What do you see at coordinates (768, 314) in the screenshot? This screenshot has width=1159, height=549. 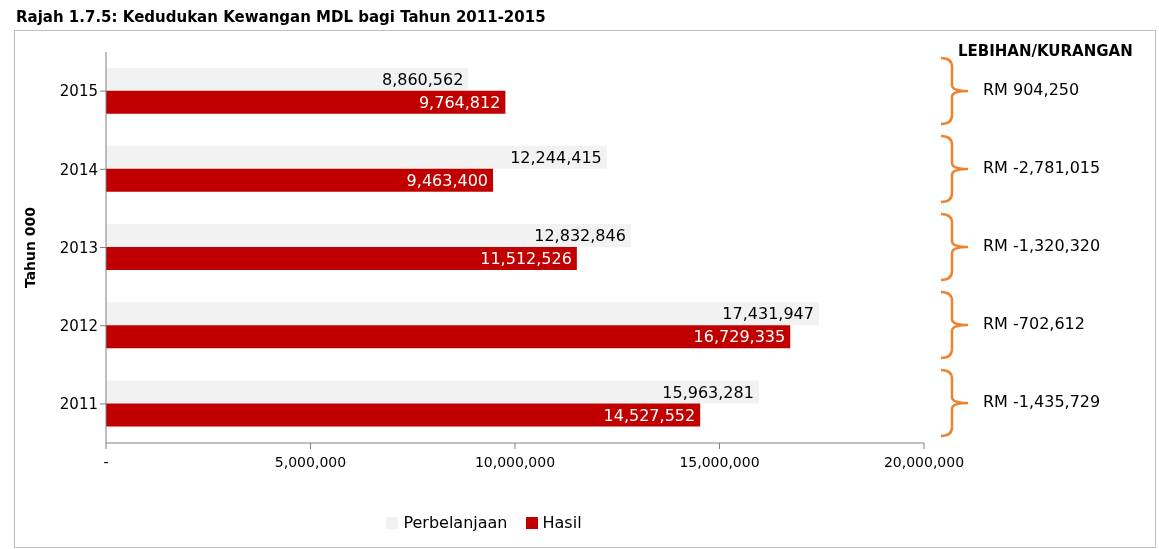 I see `data-label: 17,431,947` at bounding box center [768, 314].